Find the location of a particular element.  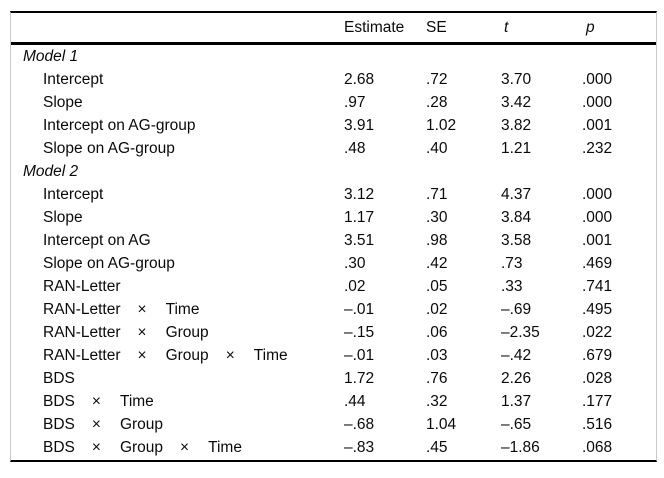

row-label: RAN-Letter is located at coordinates (177, 287).